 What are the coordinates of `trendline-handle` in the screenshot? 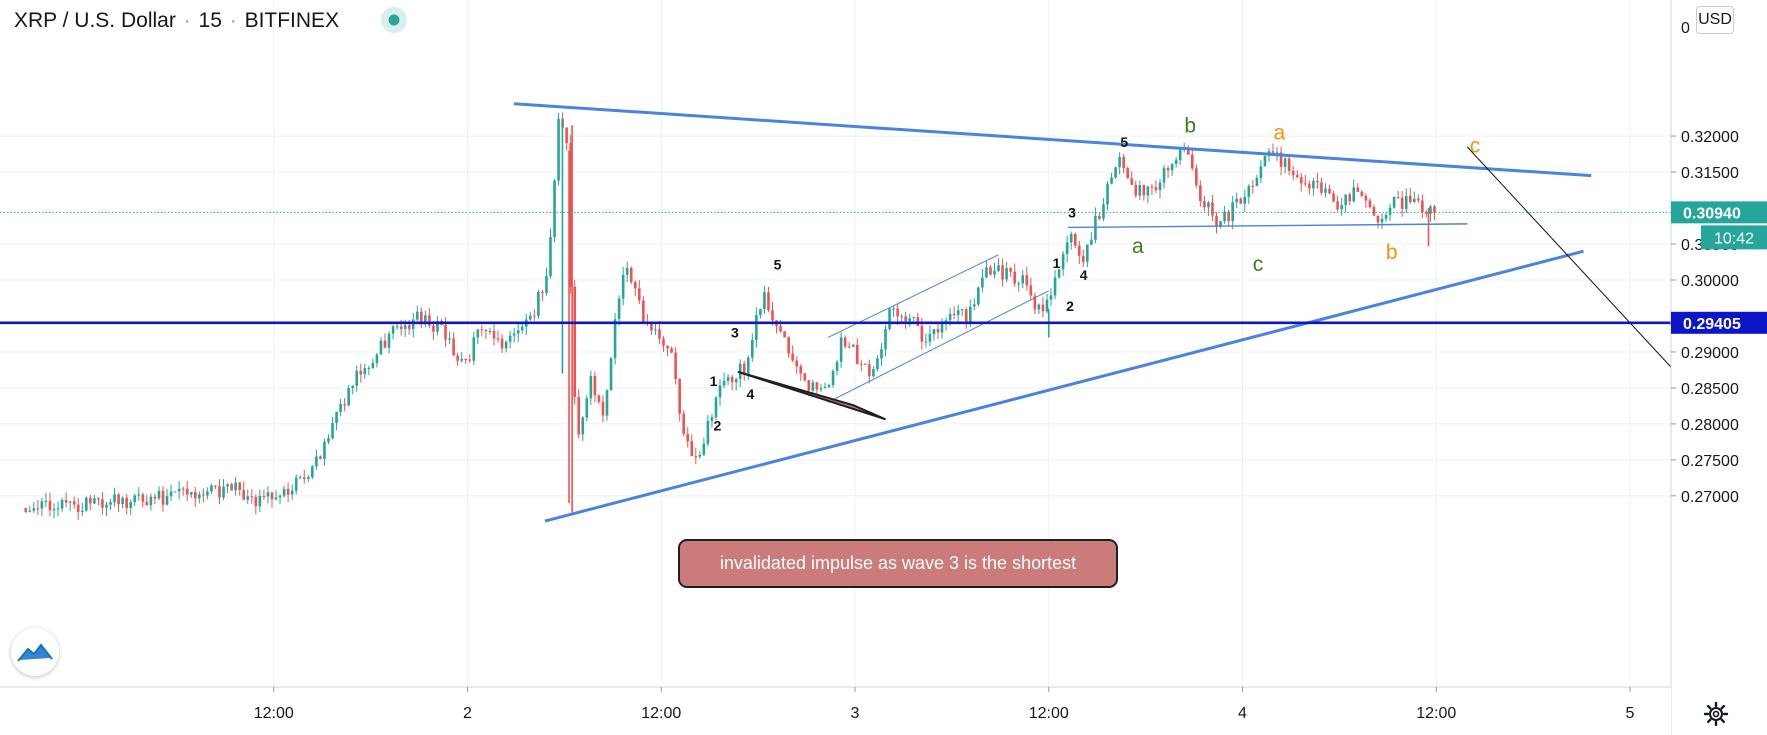 It's located at (394, 20).